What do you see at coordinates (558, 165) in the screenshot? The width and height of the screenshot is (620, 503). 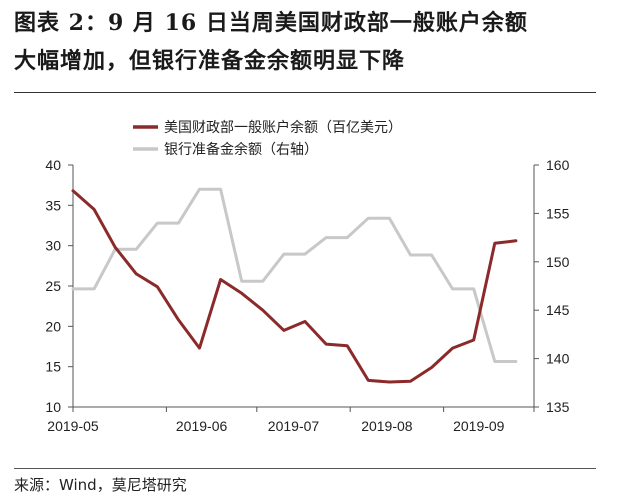 I see `y-right-tick-label: 160` at bounding box center [558, 165].